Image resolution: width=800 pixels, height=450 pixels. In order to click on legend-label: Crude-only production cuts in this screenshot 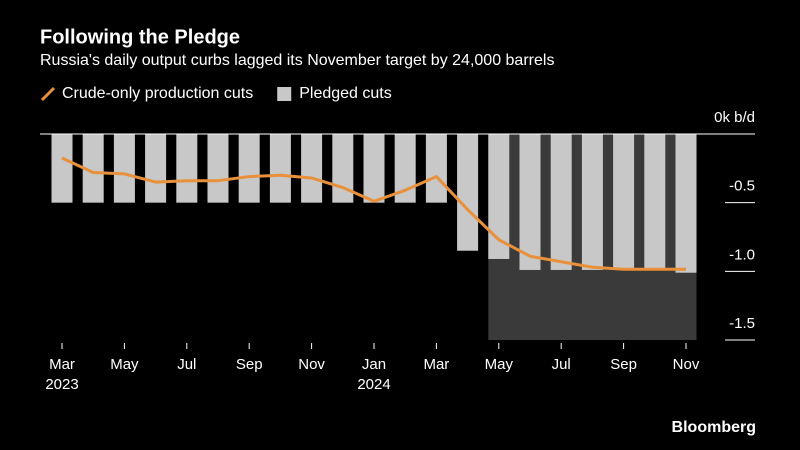, I will do `click(157, 93)`.